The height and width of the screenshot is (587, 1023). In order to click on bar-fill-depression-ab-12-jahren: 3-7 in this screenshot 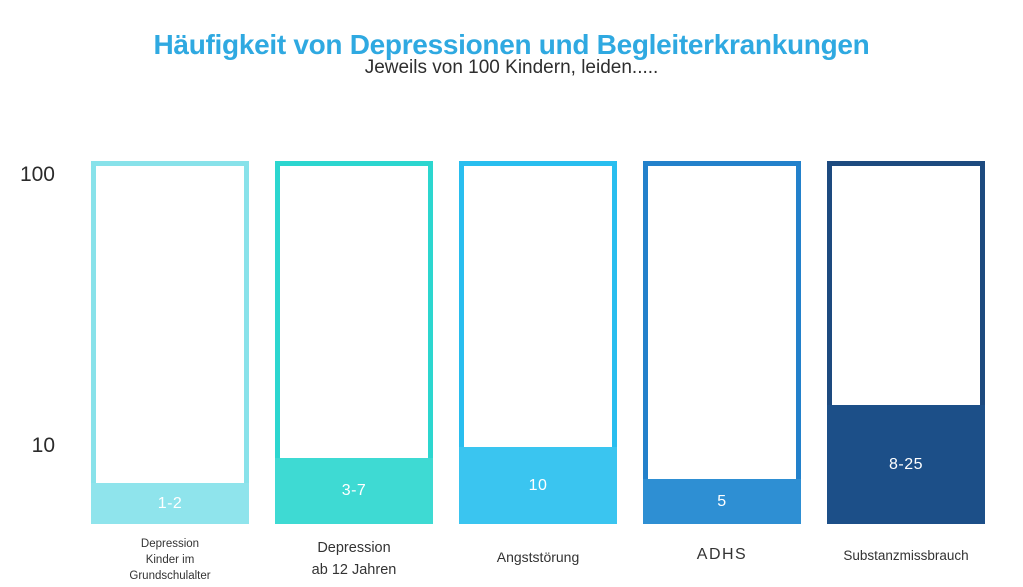, I will do `click(354, 491)`.